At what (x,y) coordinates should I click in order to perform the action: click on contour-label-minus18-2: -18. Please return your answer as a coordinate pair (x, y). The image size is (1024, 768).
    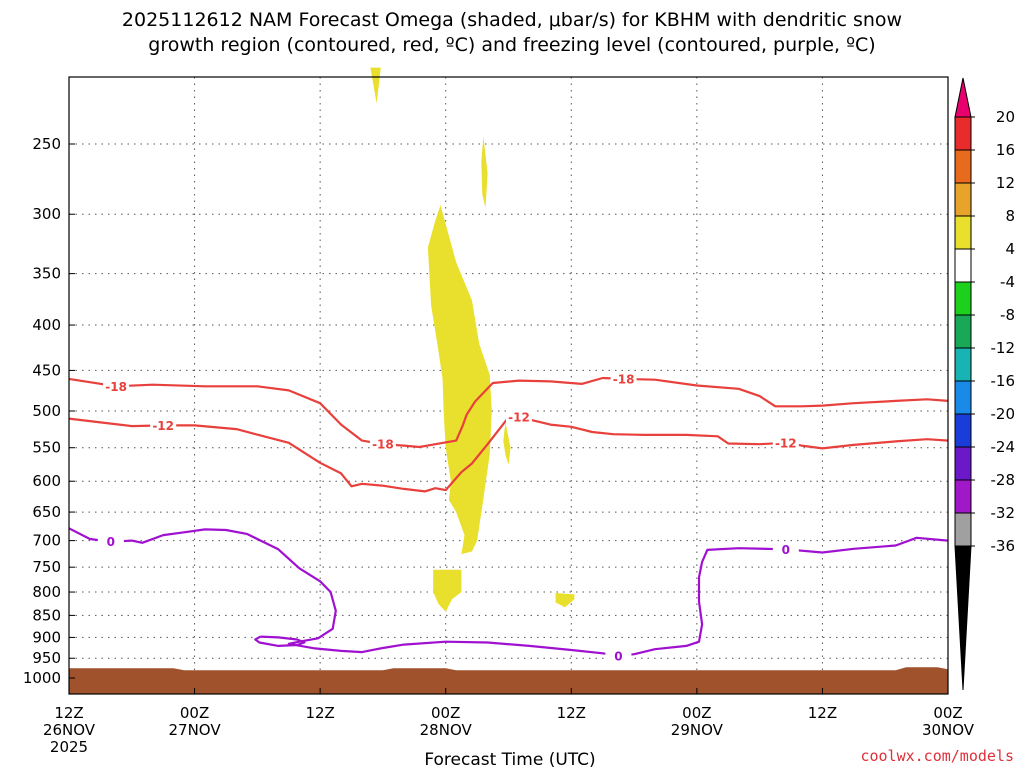
    Looking at the image, I should click on (624, 379).